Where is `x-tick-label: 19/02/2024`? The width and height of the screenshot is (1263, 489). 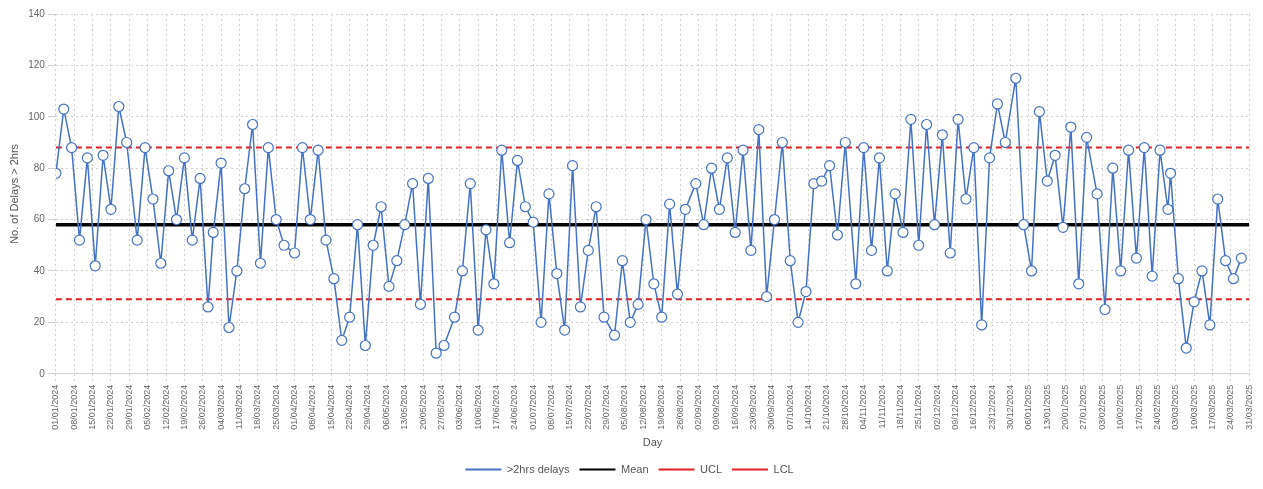 x-tick-label: 19/02/2024 is located at coordinates (183, 407).